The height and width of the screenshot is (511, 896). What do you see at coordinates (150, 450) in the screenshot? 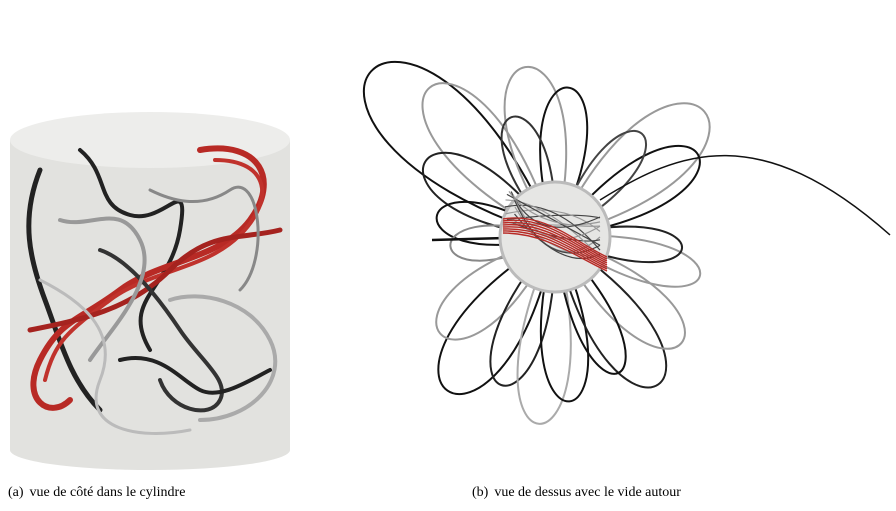
I see `cylinder-bottom` at bounding box center [150, 450].